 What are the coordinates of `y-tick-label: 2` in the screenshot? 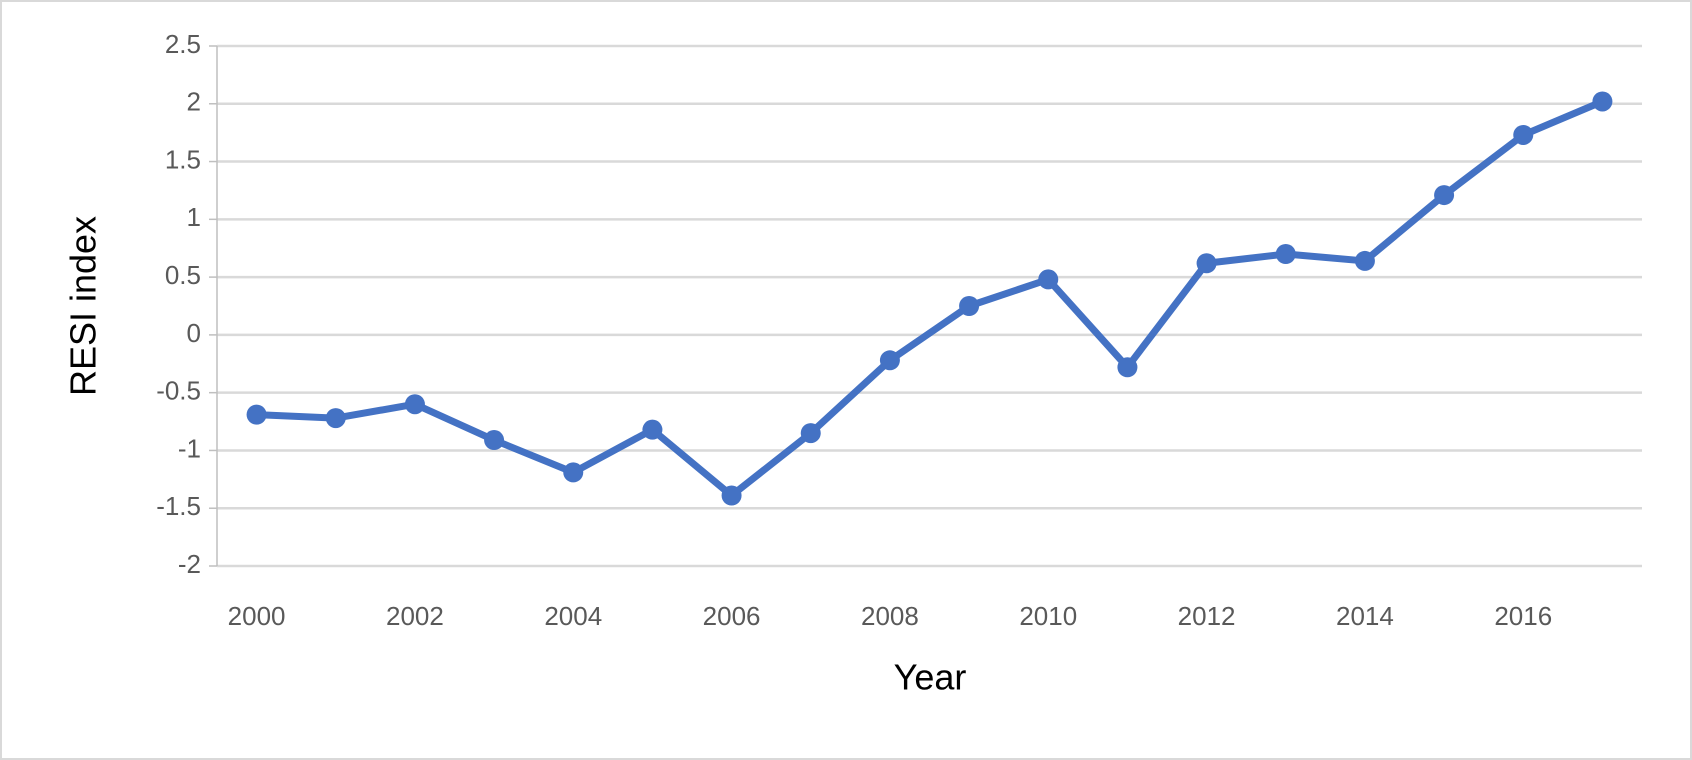 It's located at (194, 102).